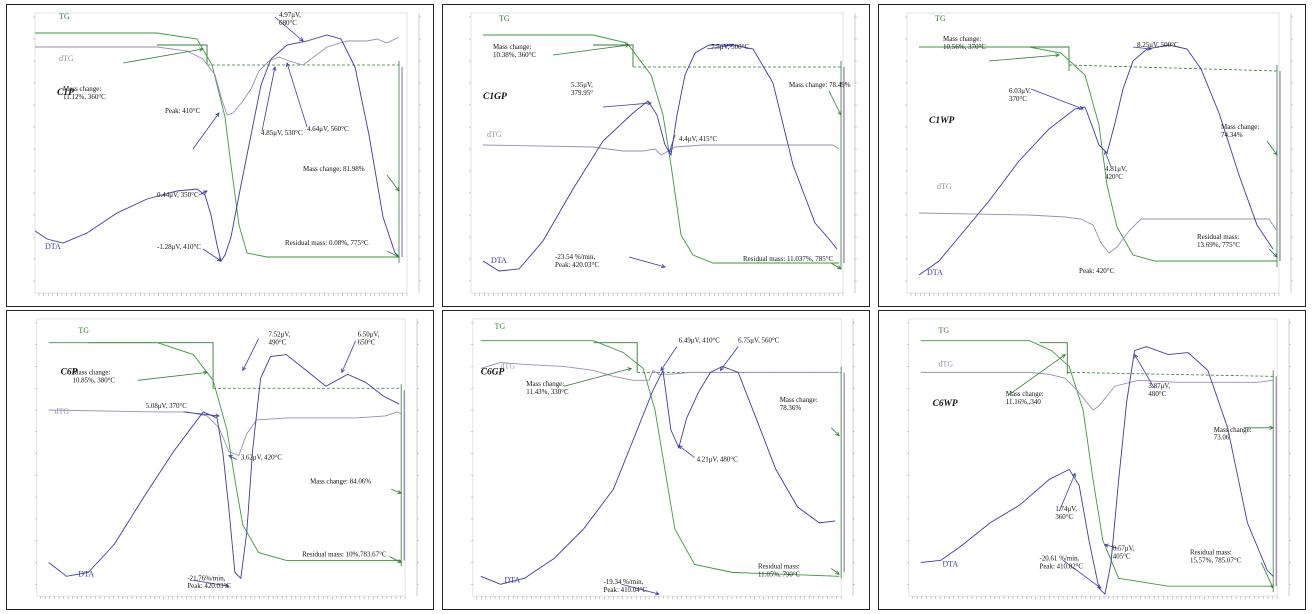 This screenshot has height=614, width=1312. What do you see at coordinates (93, 376) in the screenshot?
I see `annotation-text: Mass change: 10.85%, 380°C` at bounding box center [93, 376].